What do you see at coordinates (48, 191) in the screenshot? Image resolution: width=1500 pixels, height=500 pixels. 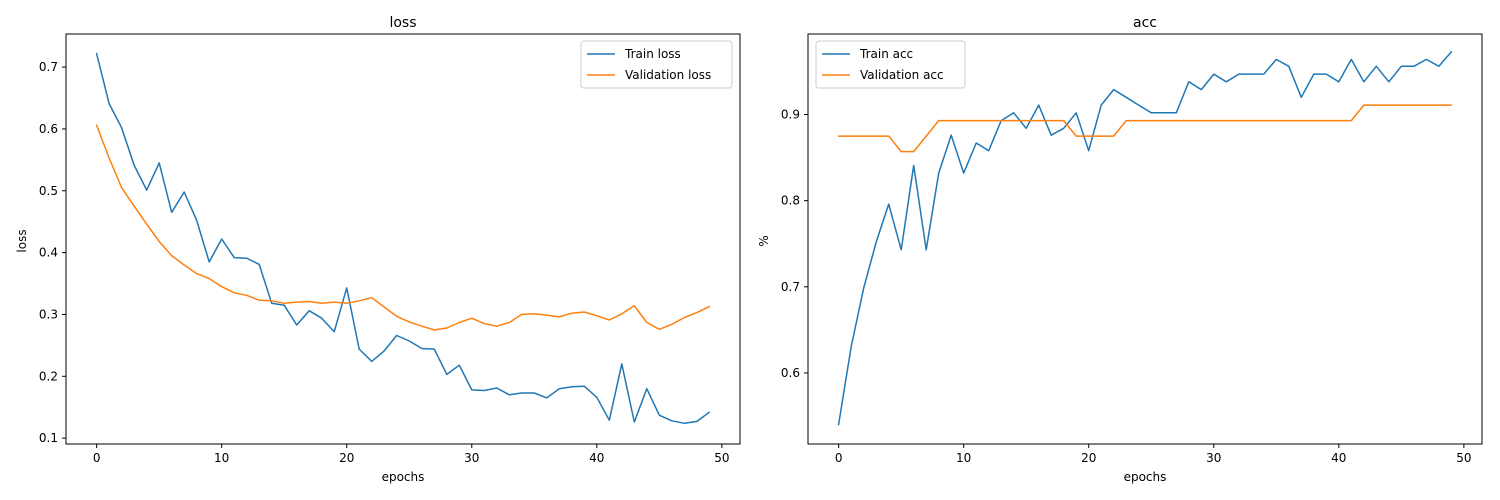 I see `loss-y-tick-label: 0.5` at bounding box center [48, 191].